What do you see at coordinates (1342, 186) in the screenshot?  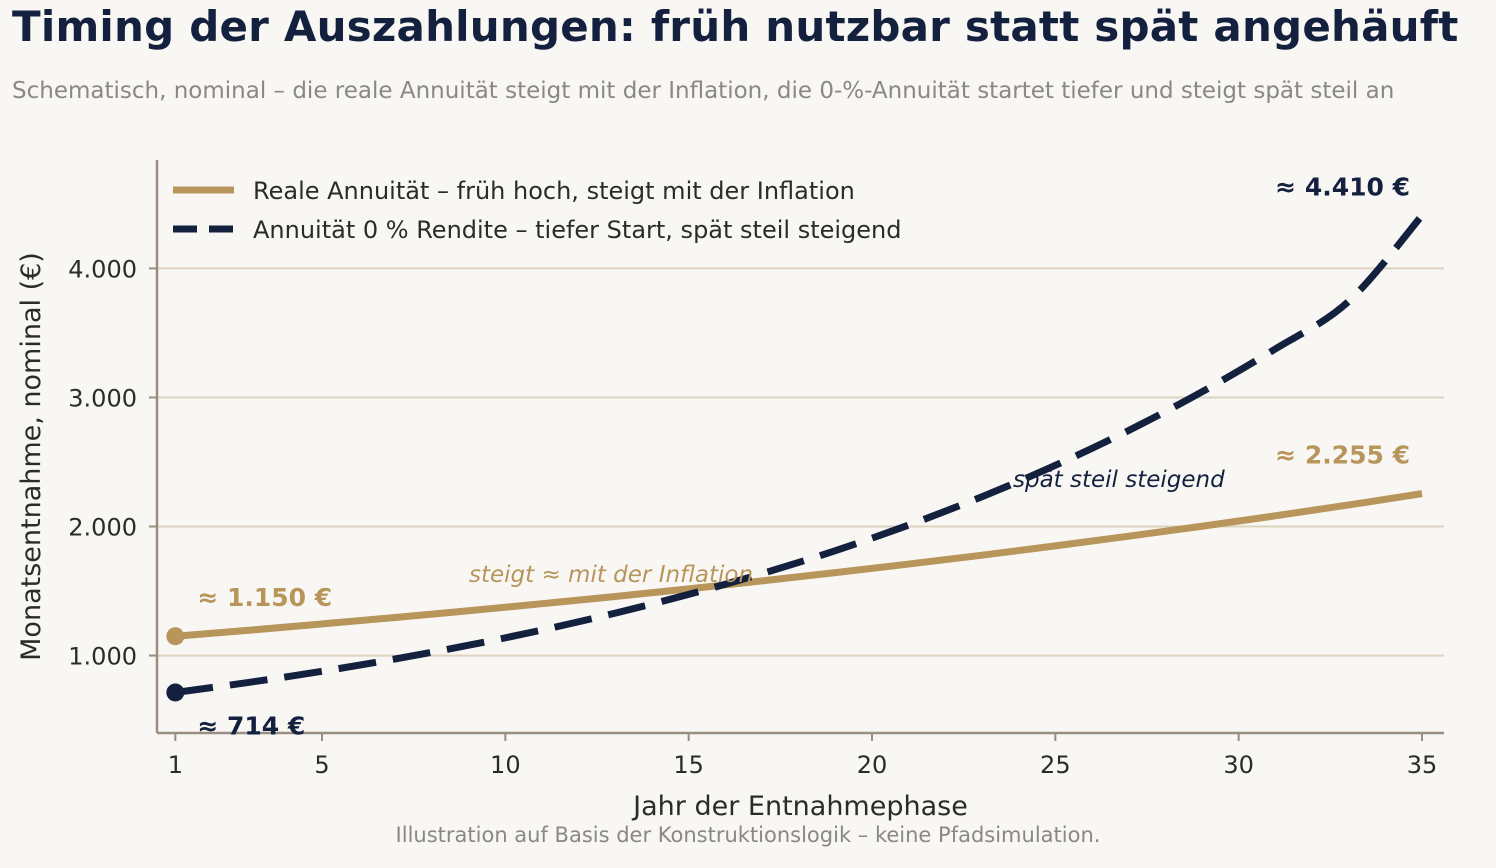 I see `value-label: ≈ 4.410 €` at bounding box center [1342, 186].